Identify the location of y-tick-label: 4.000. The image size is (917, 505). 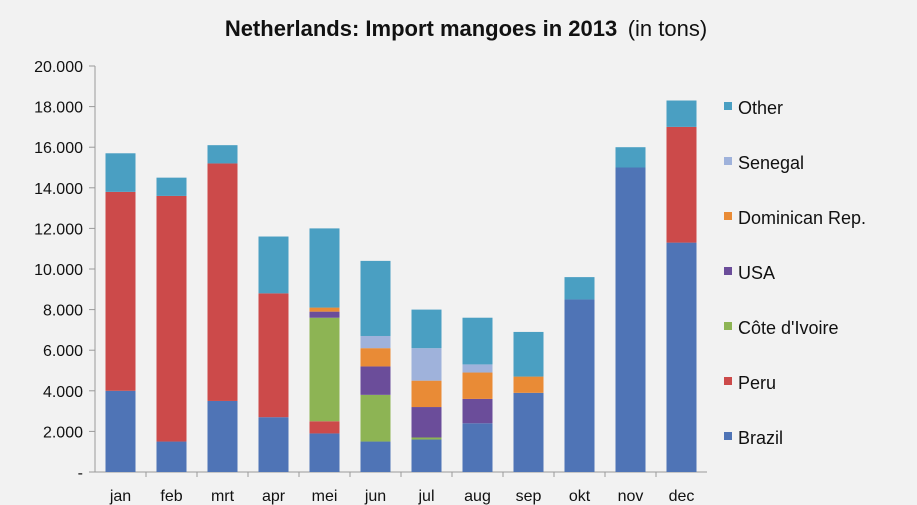
(63, 392).